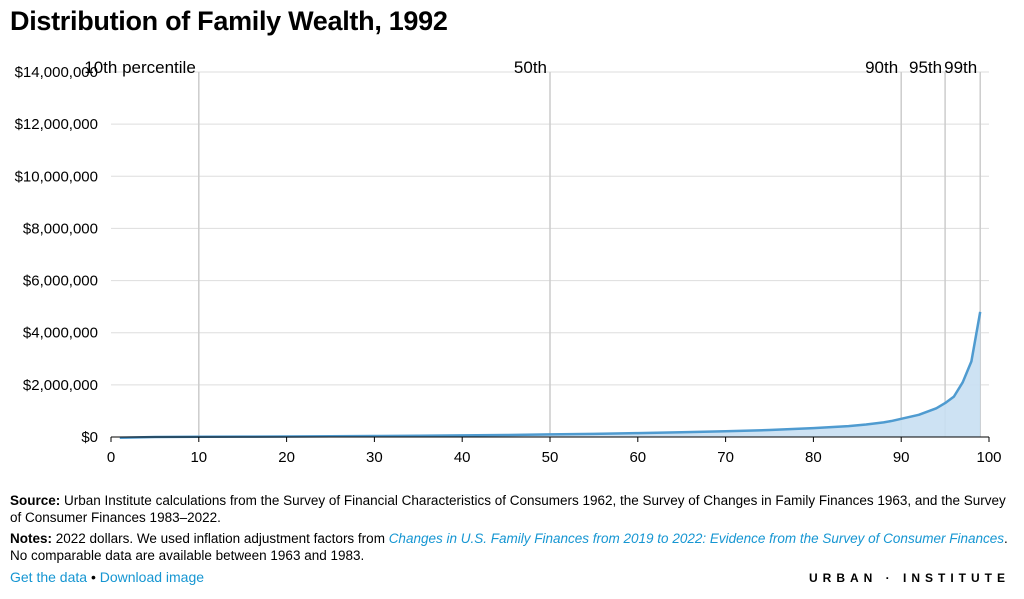 Image resolution: width=1024 pixels, height=599 pixels. Describe the element at coordinates (813, 457) in the screenshot. I see `x-tick-label: 80` at that location.